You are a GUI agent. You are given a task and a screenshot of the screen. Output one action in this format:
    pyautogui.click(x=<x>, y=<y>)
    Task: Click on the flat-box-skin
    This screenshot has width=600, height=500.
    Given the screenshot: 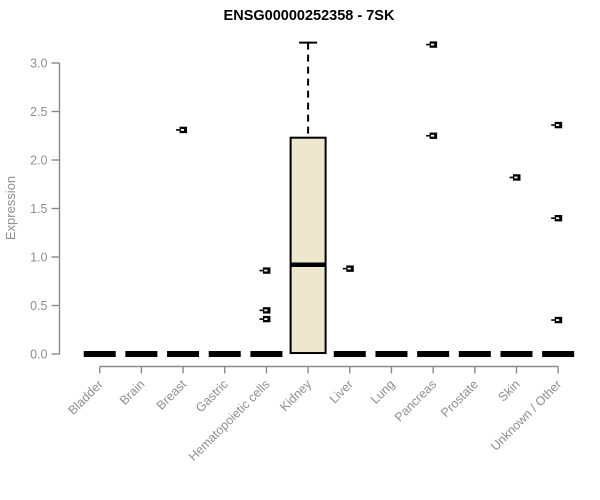 What is the action you would take?
    pyautogui.click(x=516, y=354)
    